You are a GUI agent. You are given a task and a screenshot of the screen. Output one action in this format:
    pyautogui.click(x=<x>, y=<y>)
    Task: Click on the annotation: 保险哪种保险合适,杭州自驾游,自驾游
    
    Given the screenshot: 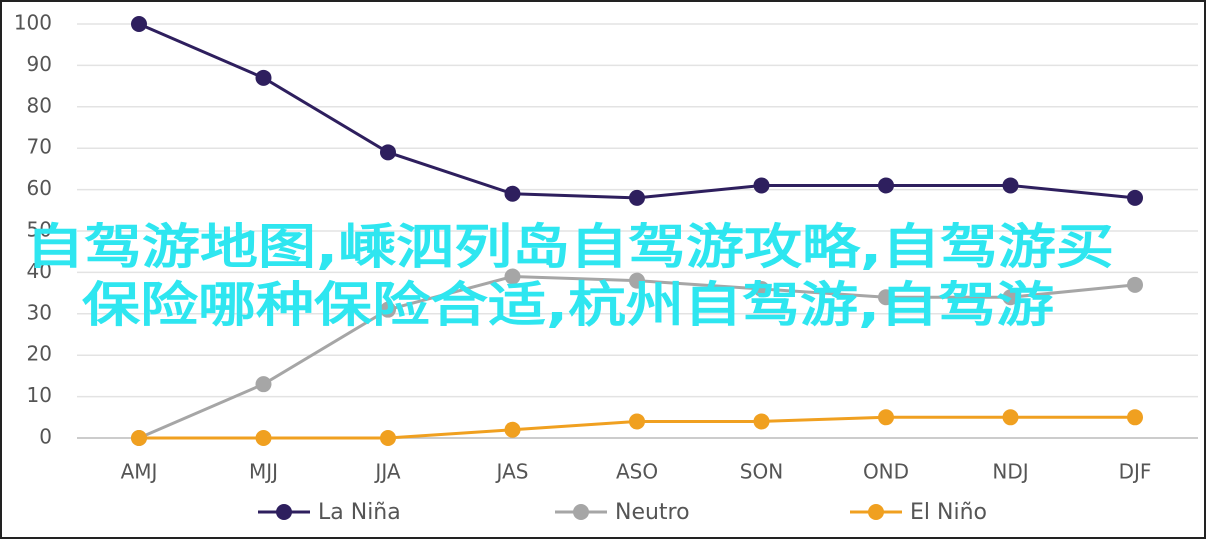 What is the action you would take?
    pyautogui.click(x=568, y=305)
    